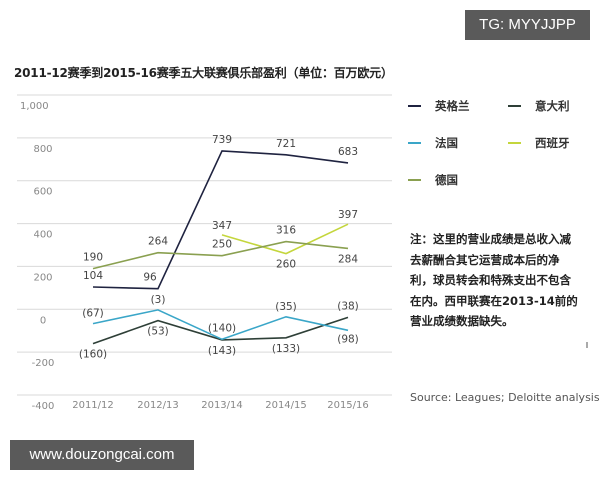 This screenshot has height=480, width=600. What do you see at coordinates (158, 332) in the screenshot?
I see `data-label: (53)` at bounding box center [158, 332].